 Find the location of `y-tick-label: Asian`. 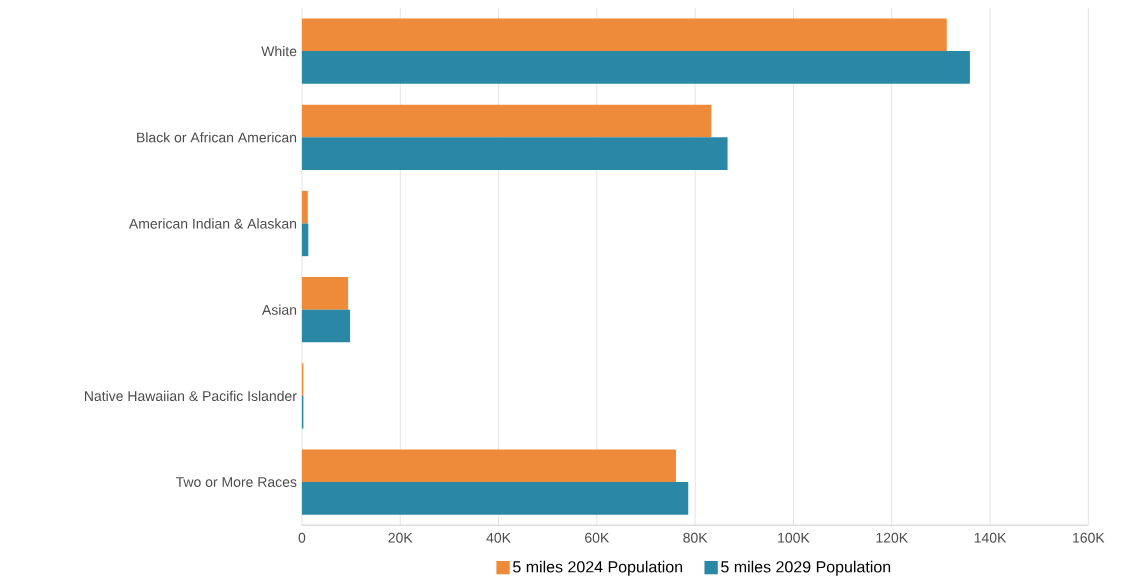

y-tick-label: Asian is located at coordinates (279, 309).